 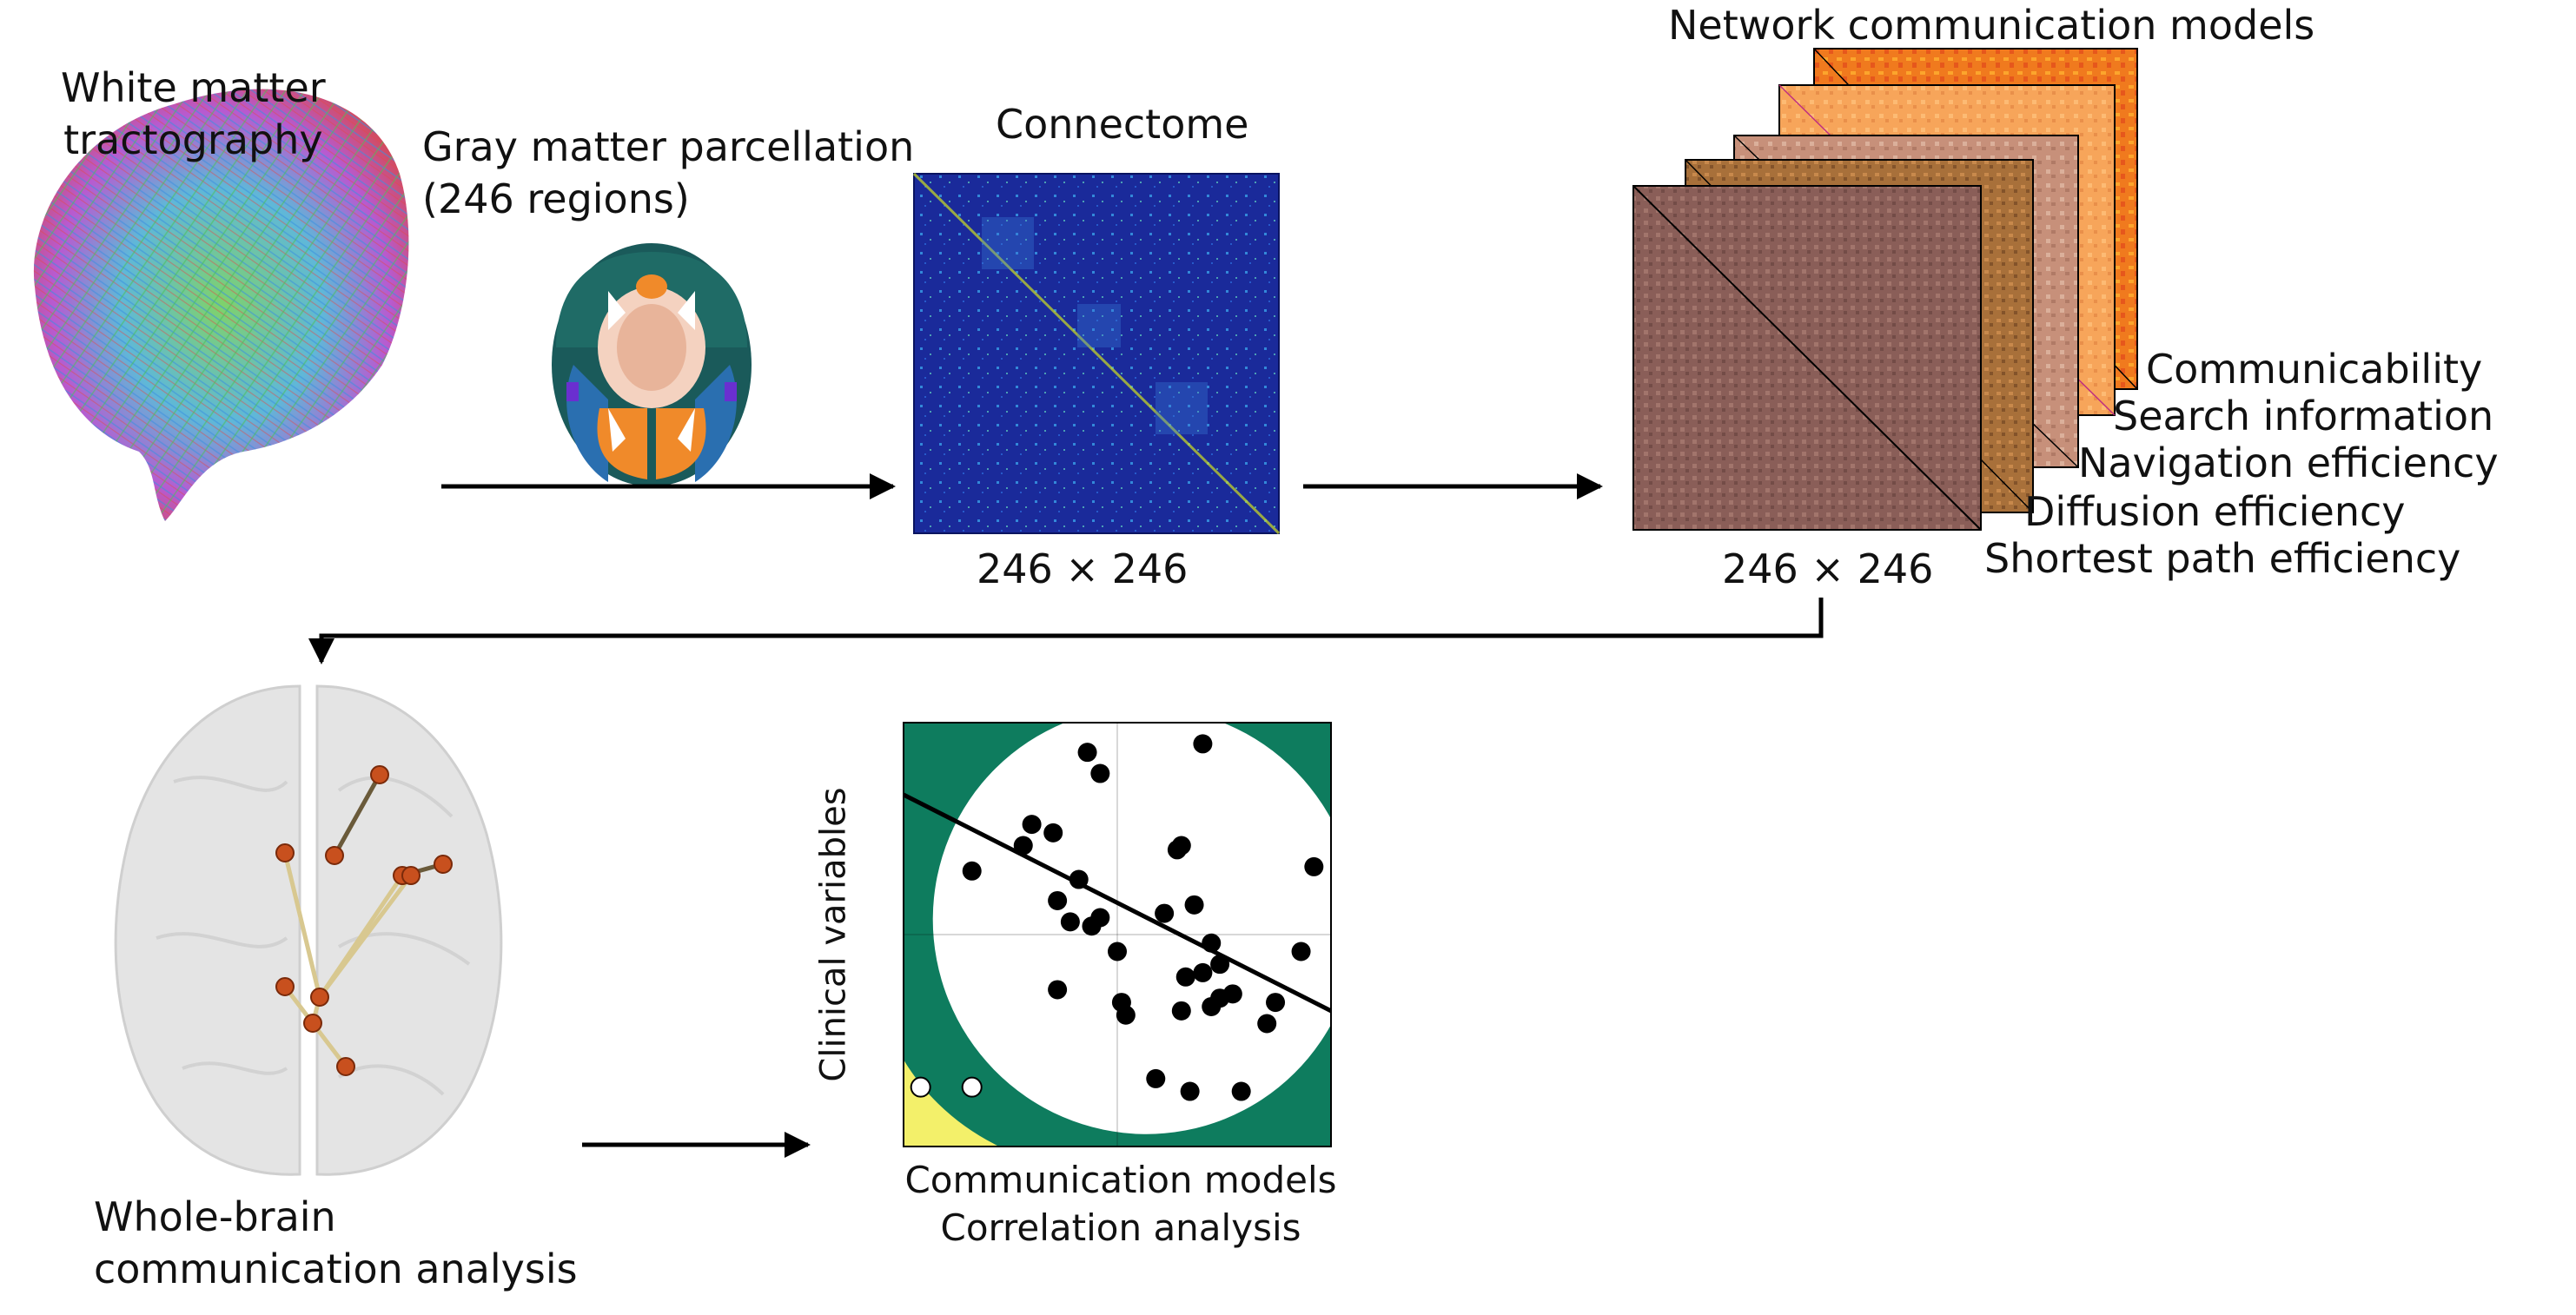 I want to click on analysis-label-line1: Whole-brain, so click(x=215, y=1216).